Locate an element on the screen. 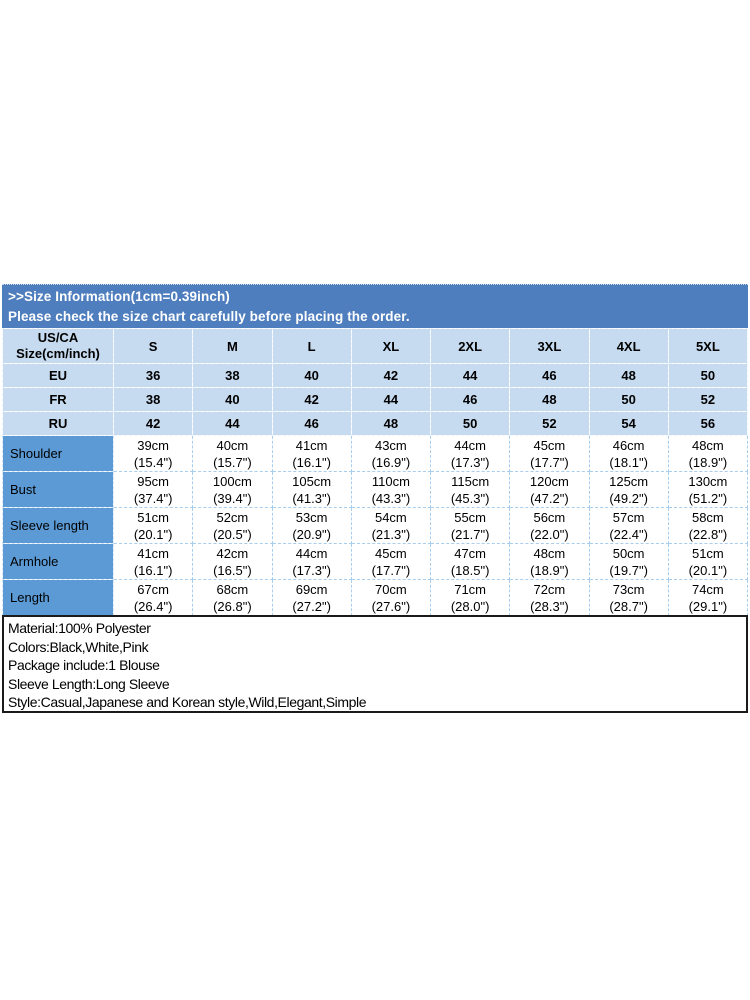 This screenshot has height=1000, width=750. measurement-label-cell: Bust is located at coordinates (58, 489).